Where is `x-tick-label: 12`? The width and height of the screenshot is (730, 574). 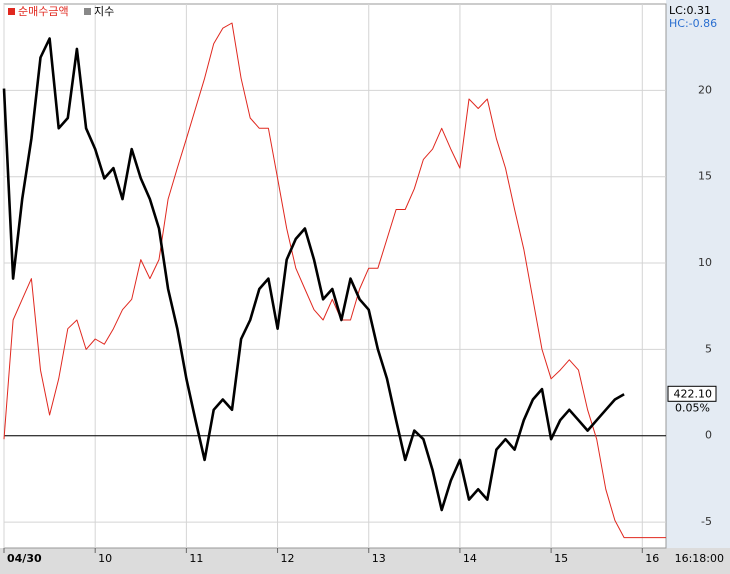 x-tick-label: 12 is located at coordinates (288, 558).